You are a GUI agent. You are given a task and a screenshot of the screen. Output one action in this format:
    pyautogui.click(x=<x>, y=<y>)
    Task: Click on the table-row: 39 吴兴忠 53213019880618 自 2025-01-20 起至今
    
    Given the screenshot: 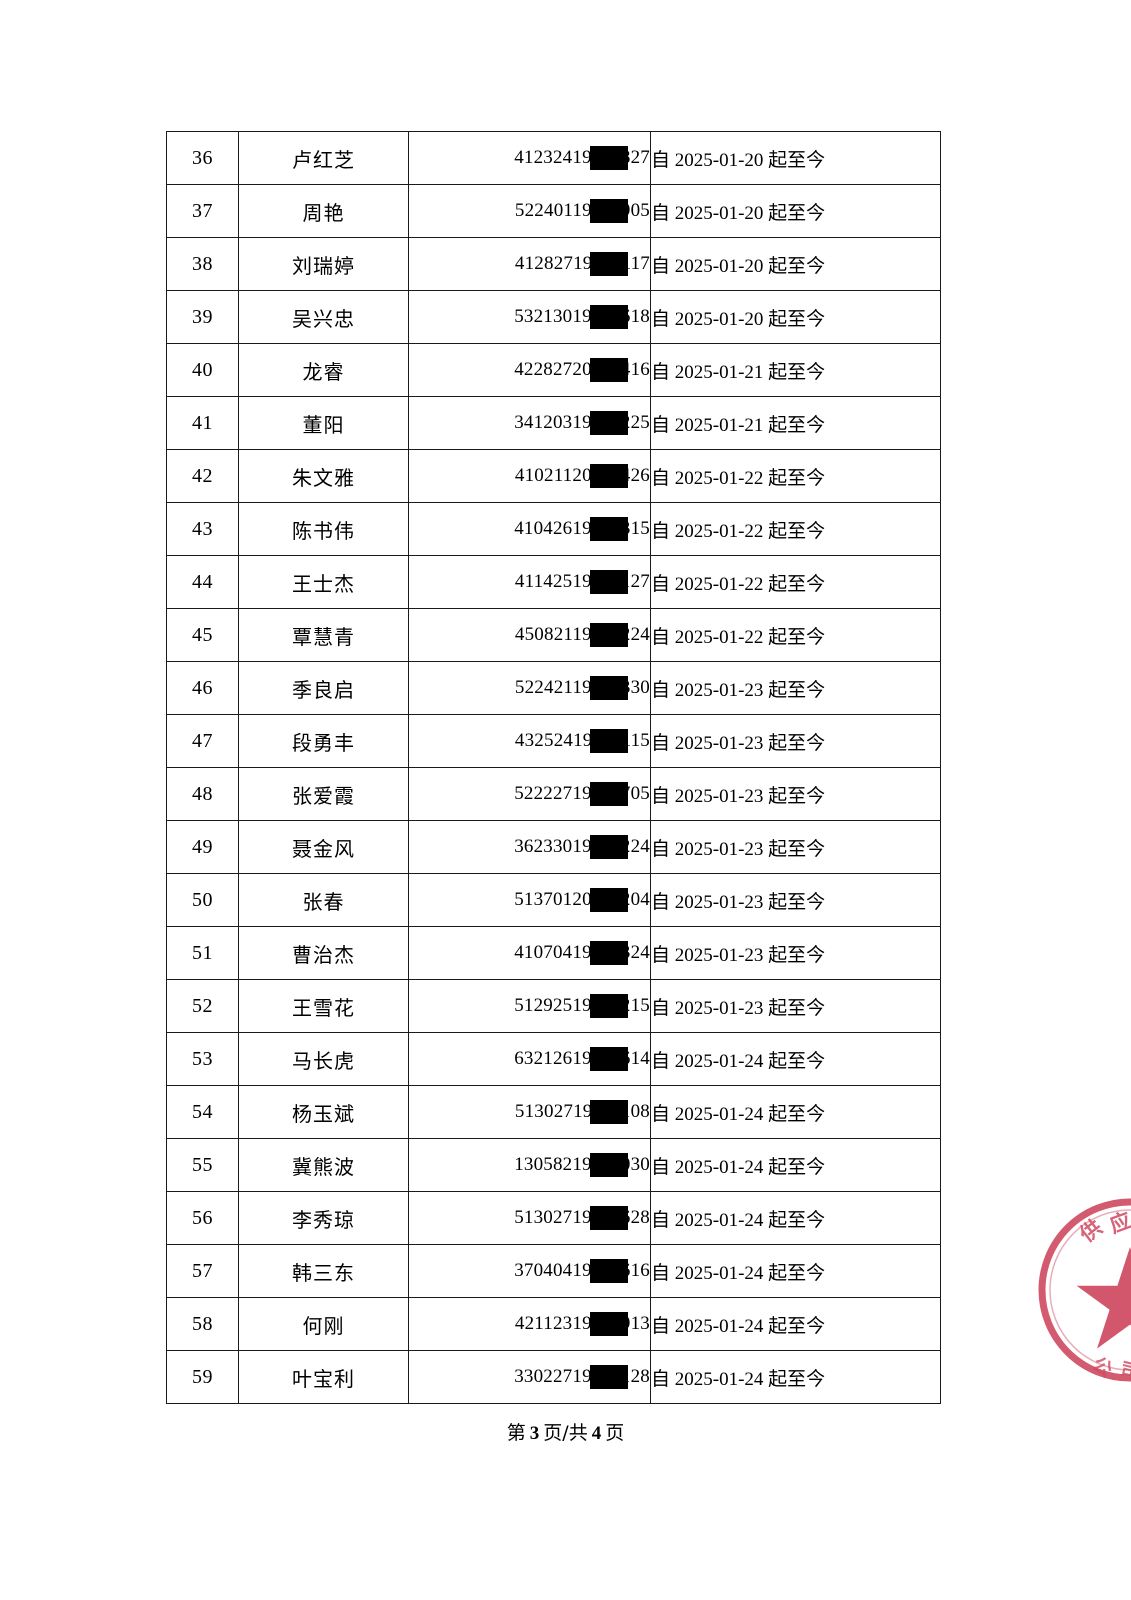 What is the action you would take?
    pyautogui.click(x=553, y=317)
    